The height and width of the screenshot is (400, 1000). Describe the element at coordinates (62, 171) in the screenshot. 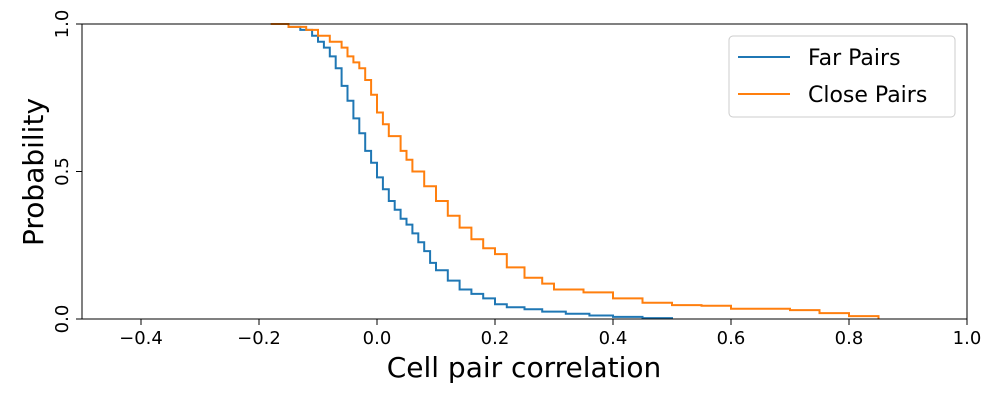

I see `y-tick-label: 0.5` at that location.